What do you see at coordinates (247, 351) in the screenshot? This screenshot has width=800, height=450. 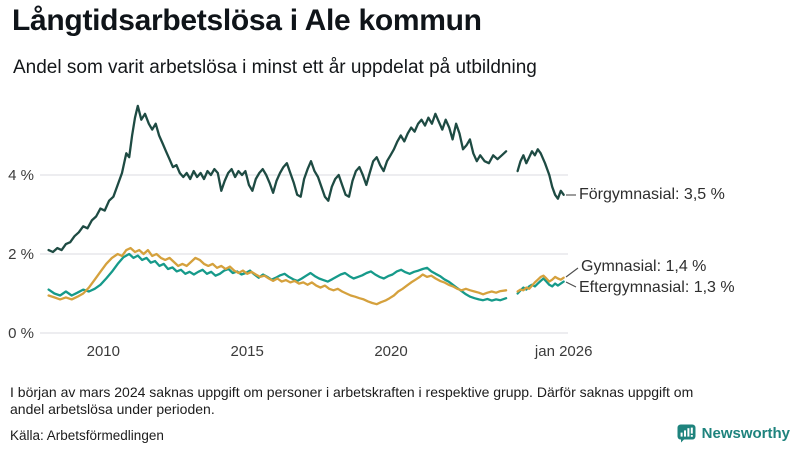 I see `x-tick-label: 2015` at bounding box center [247, 351].